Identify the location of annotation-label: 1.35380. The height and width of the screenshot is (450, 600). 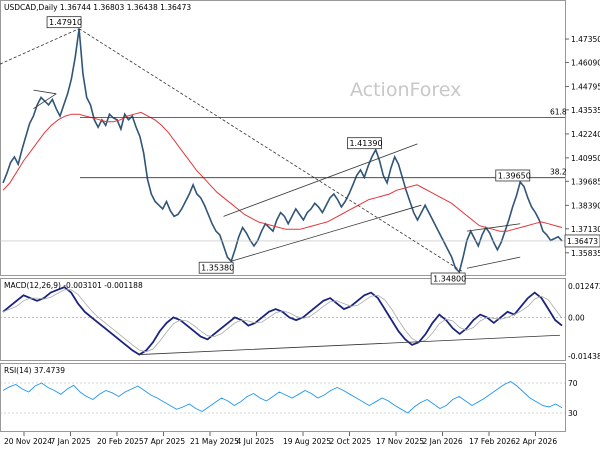
(217, 268).